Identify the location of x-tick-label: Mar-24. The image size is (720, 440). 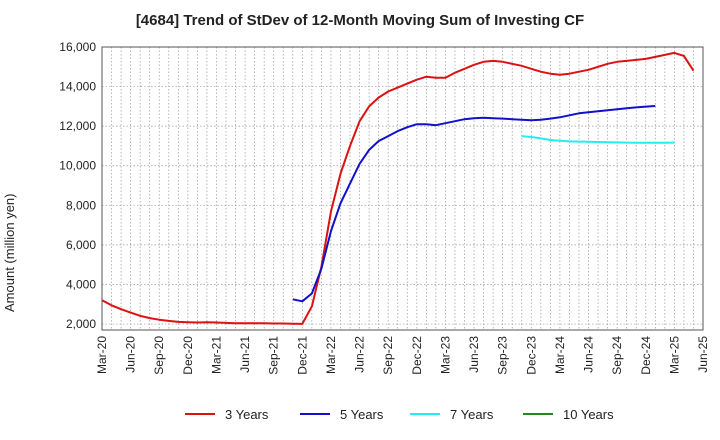
(560, 355).